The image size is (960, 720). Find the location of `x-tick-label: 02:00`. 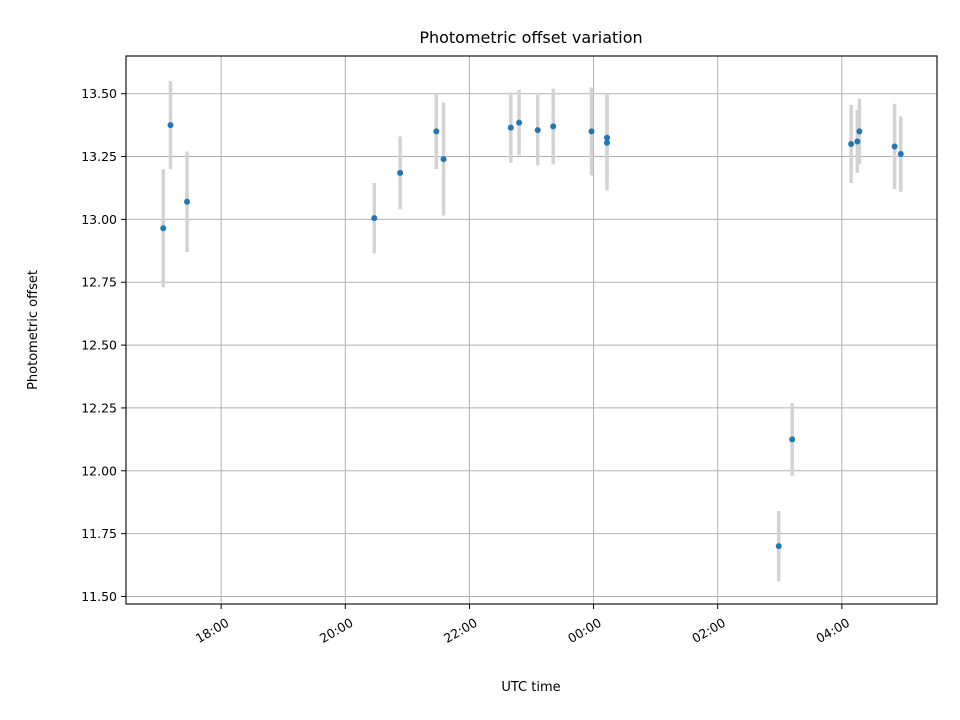

x-tick-label: 02:00 is located at coordinates (708, 630).